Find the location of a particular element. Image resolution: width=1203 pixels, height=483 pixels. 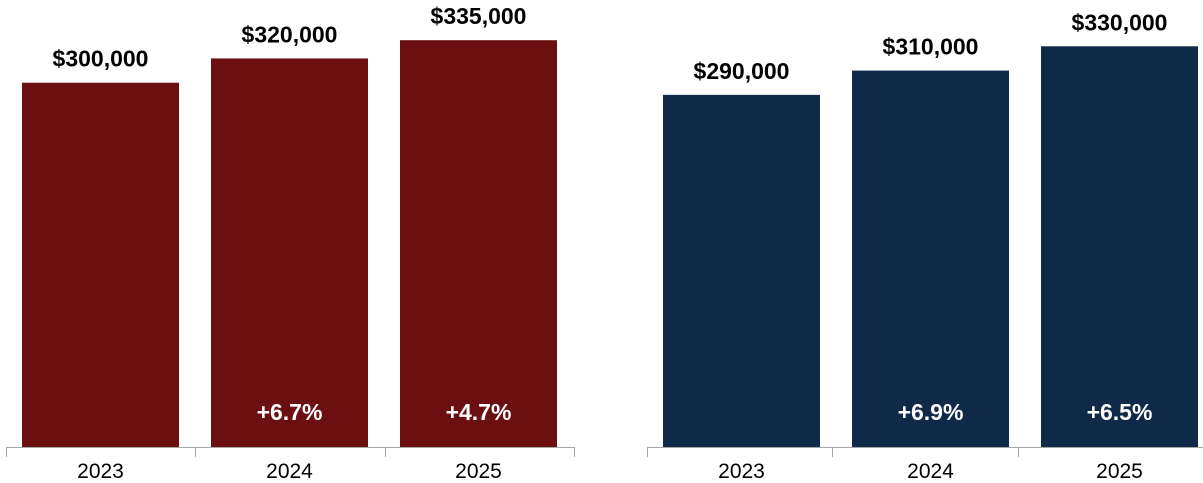

growth-label-2024: +6.9% is located at coordinates (931, 412).